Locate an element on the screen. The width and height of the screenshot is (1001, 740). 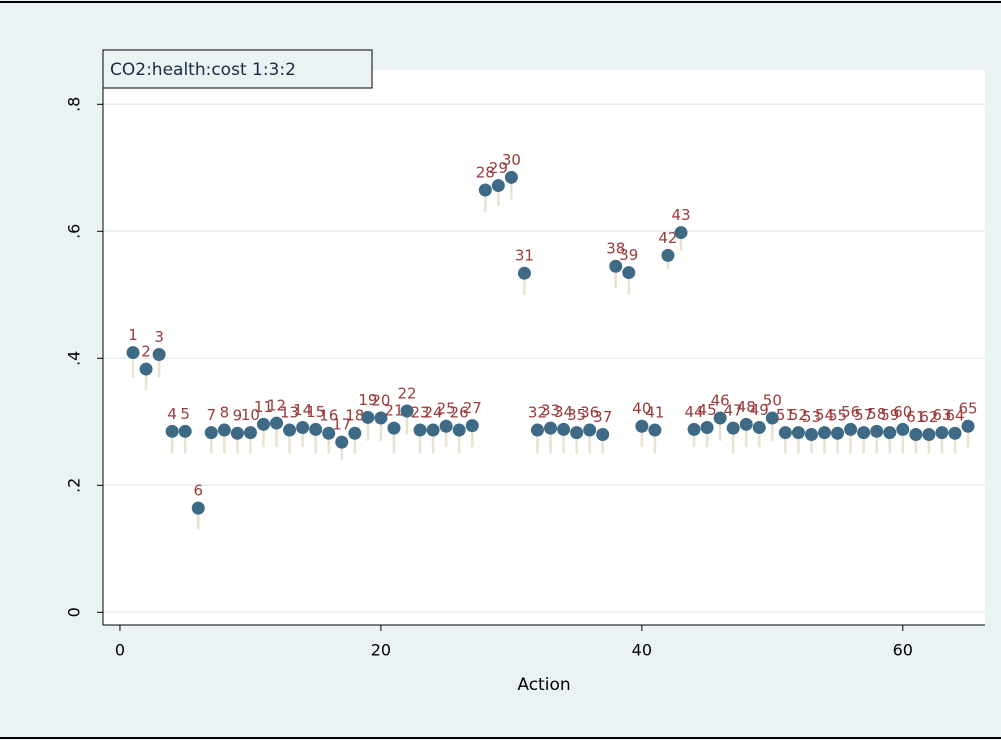
point-label: 18 is located at coordinates (354, 416).